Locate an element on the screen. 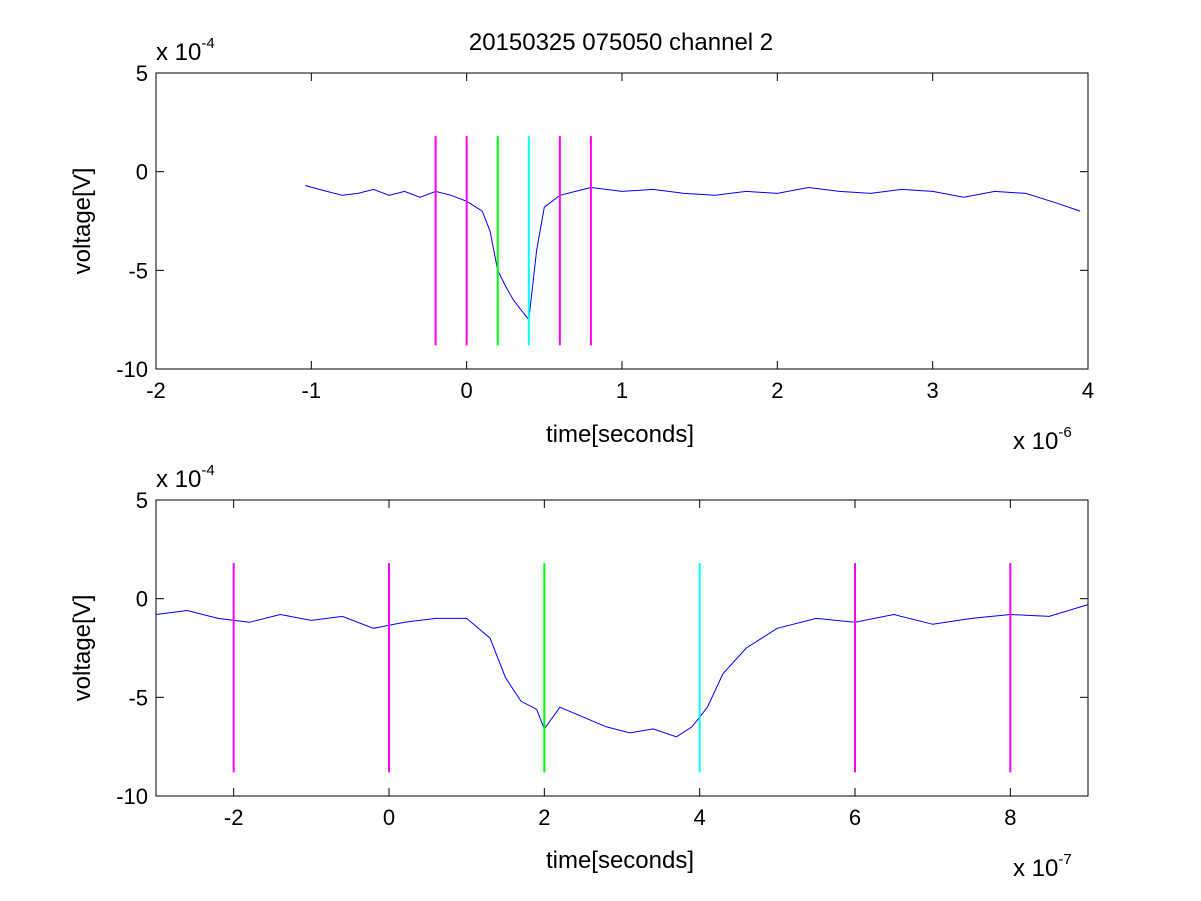 The image size is (1201, 901). top-ytick-label: -5 is located at coordinates (138, 270).